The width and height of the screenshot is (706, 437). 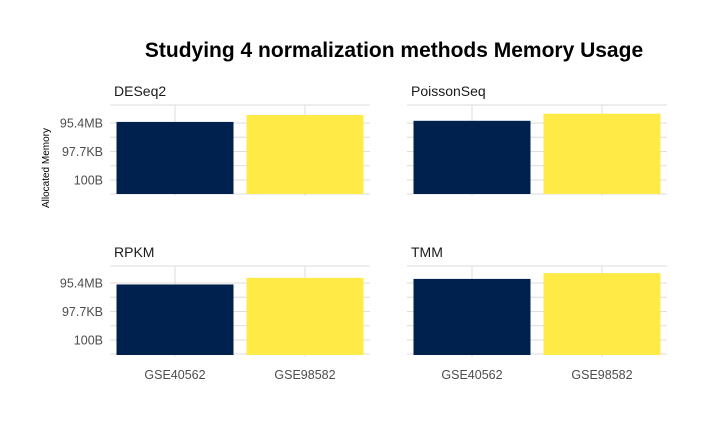 I want to click on facet-title: DESeq2, so click(x=140, y=91).